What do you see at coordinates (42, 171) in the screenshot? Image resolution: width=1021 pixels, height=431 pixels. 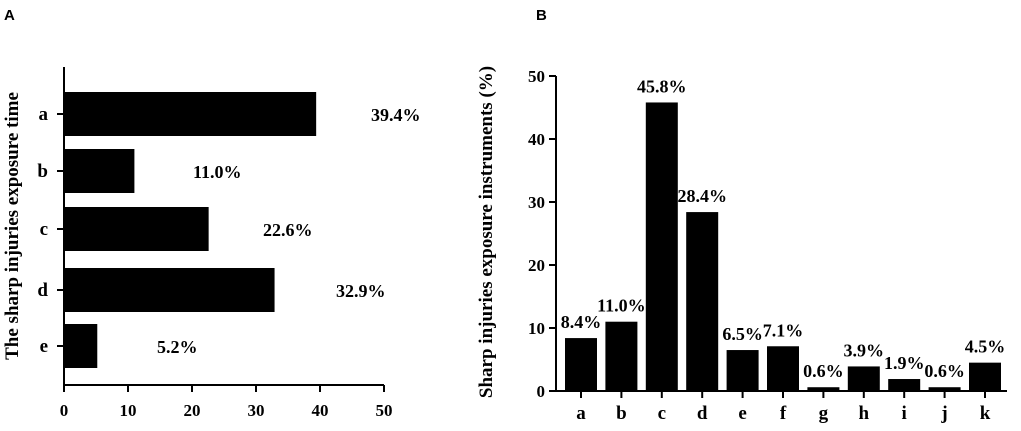 I see `chart-a-category-label: b` at bounding box center [42, 171].